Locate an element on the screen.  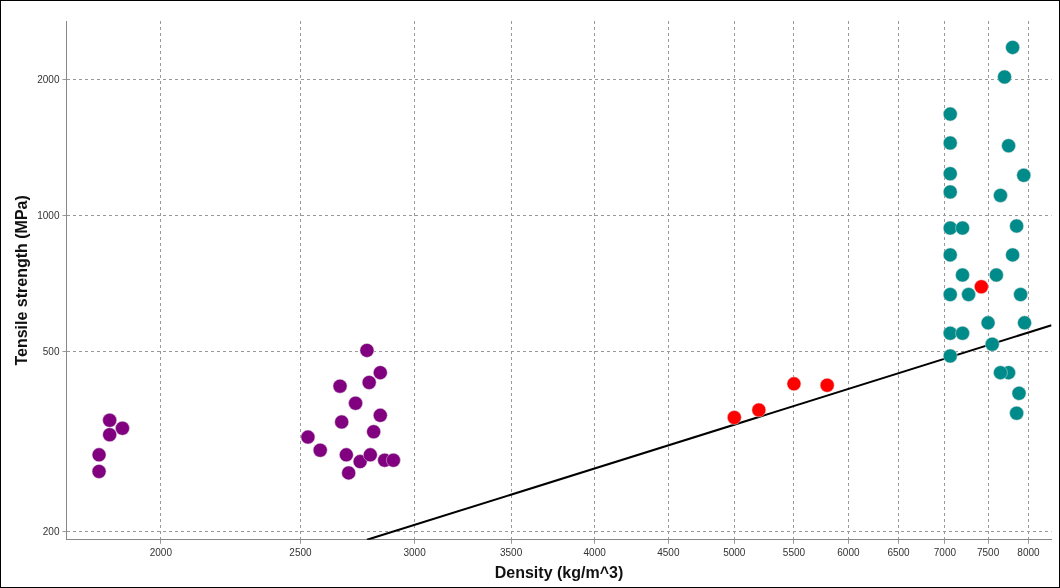
x-axis-title: Density (kg/m^3) is located at coordinates (559, 572).